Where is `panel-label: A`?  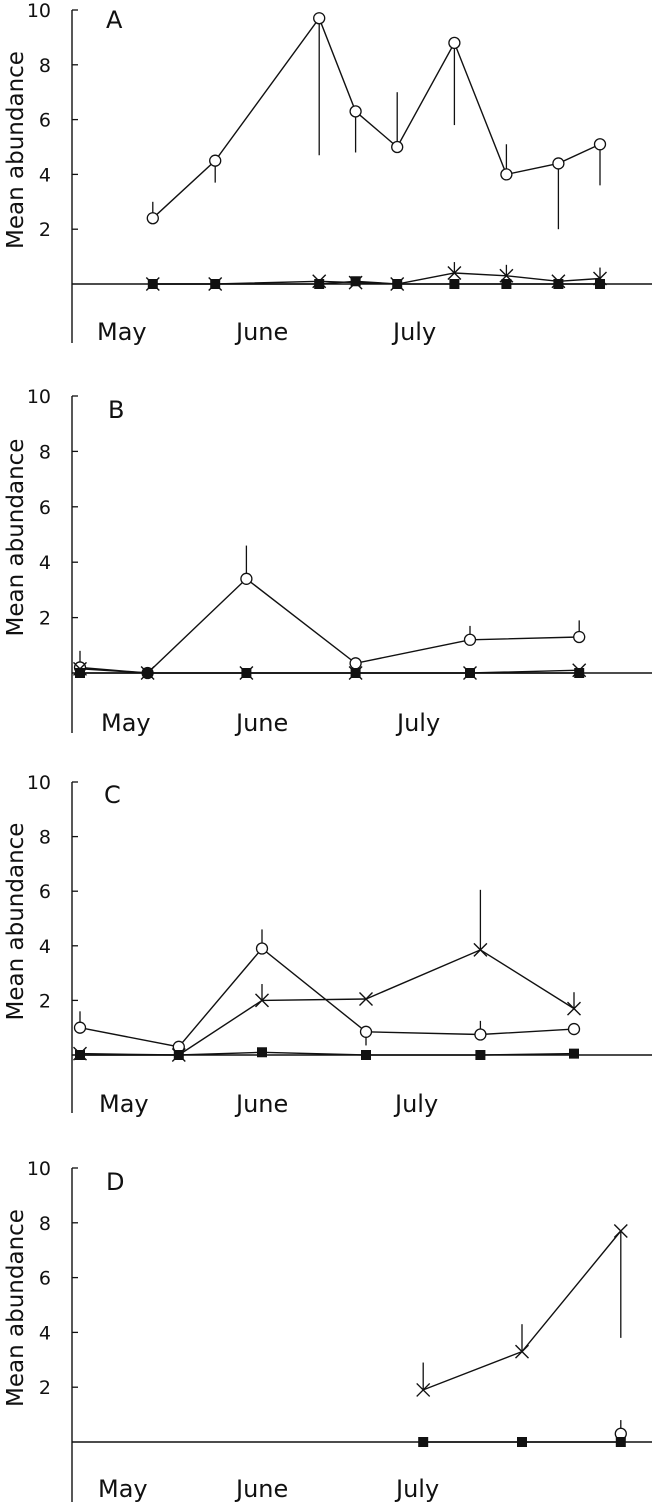
panel-label: A is located at coordinates (114, 20).